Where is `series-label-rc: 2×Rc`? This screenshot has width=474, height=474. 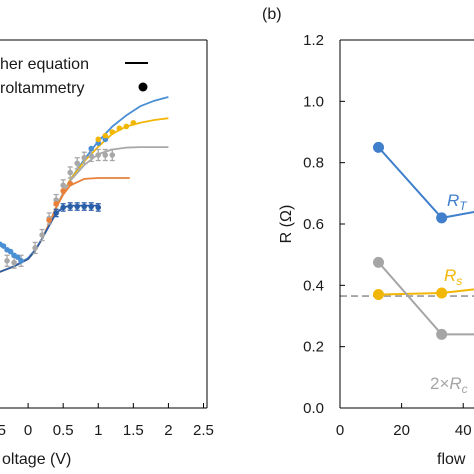 series-label-rc: 2×Rc is located at coordinates (449, 385).